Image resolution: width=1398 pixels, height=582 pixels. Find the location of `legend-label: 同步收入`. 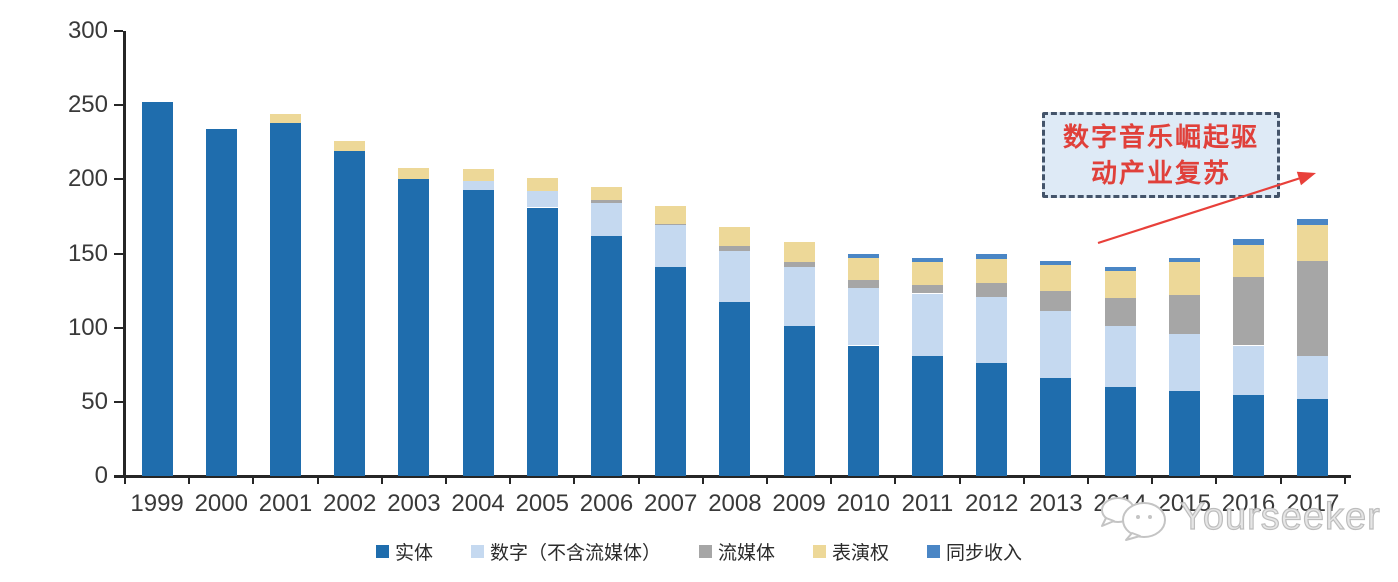

legend-label: 同步收入 is located at coordinates (984, 553).